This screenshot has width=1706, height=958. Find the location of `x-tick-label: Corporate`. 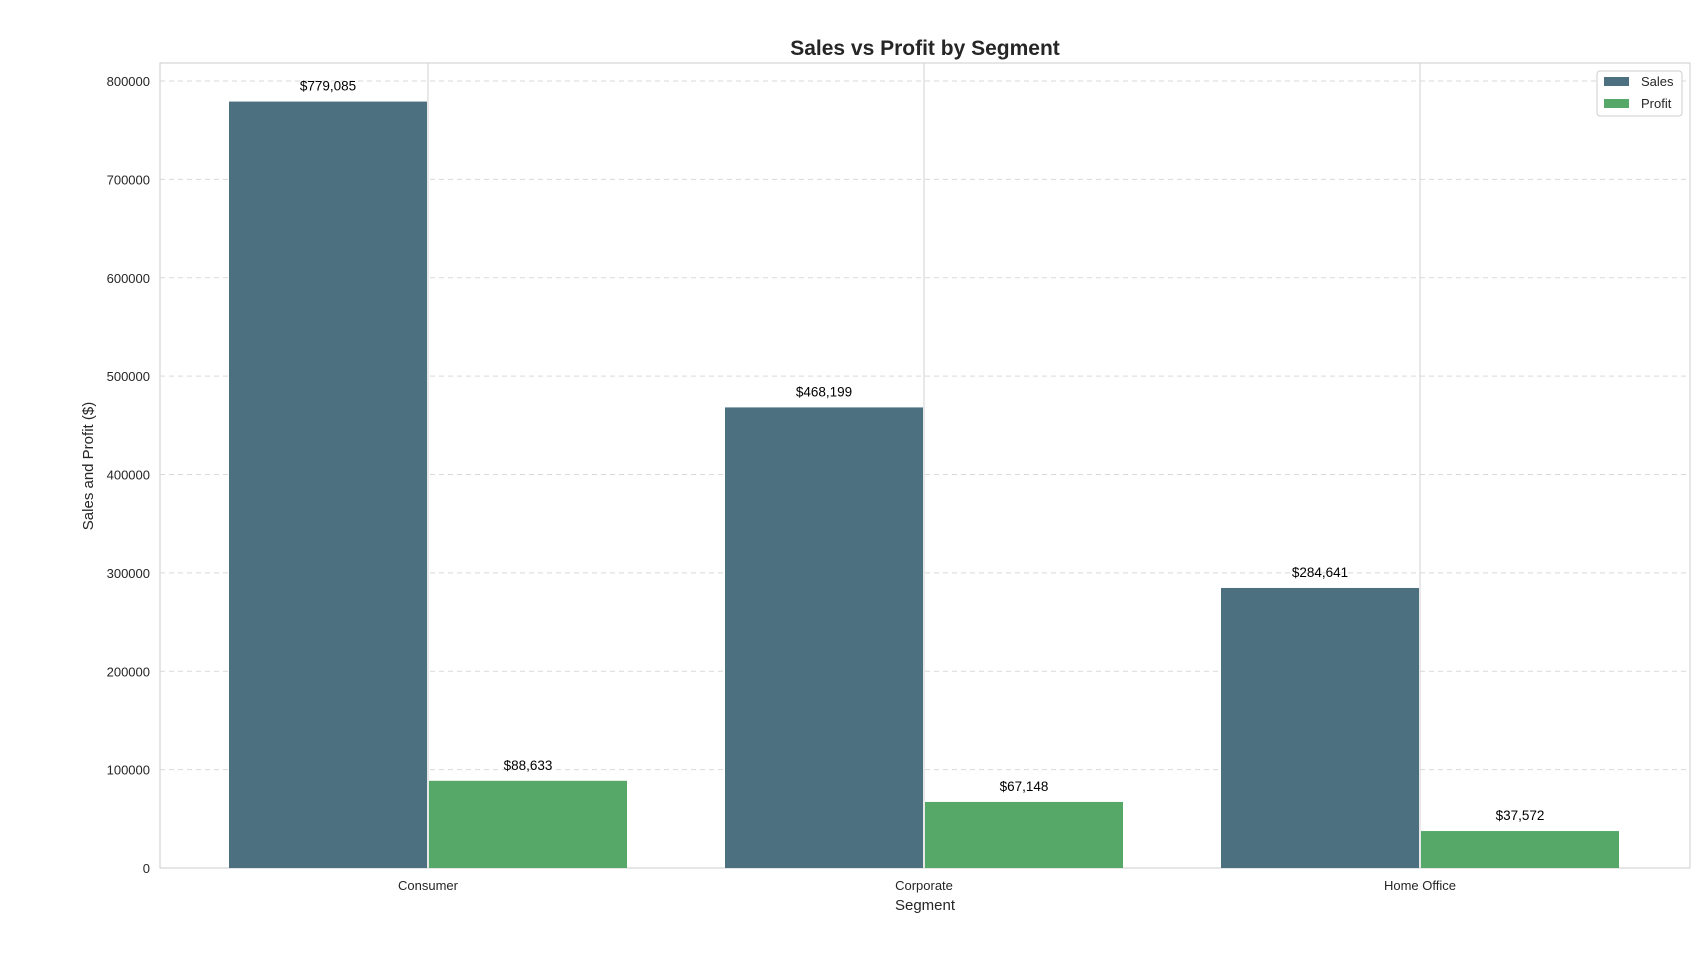

x-tick-label: Corporate is located at coordinates (924, 885).